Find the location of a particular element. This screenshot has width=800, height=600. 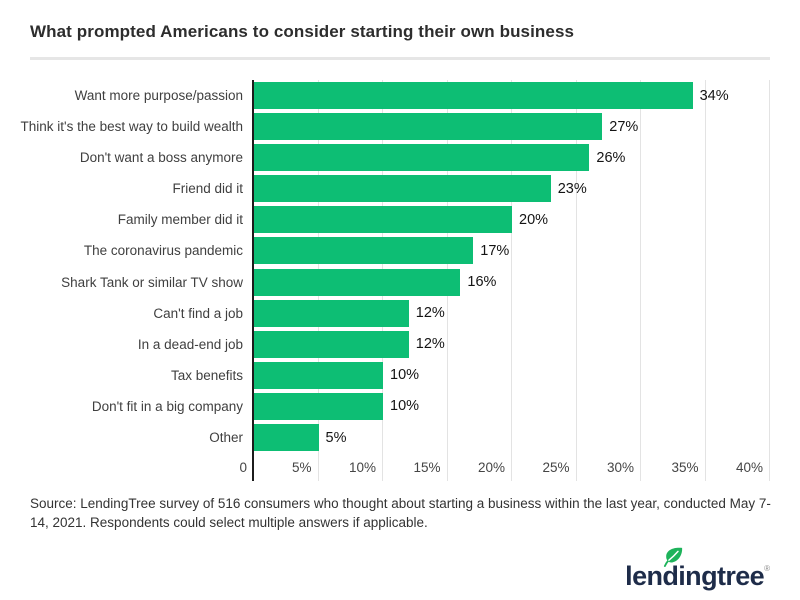

category-label: Don't want a boss anymore is located at coordinates (161, 158).